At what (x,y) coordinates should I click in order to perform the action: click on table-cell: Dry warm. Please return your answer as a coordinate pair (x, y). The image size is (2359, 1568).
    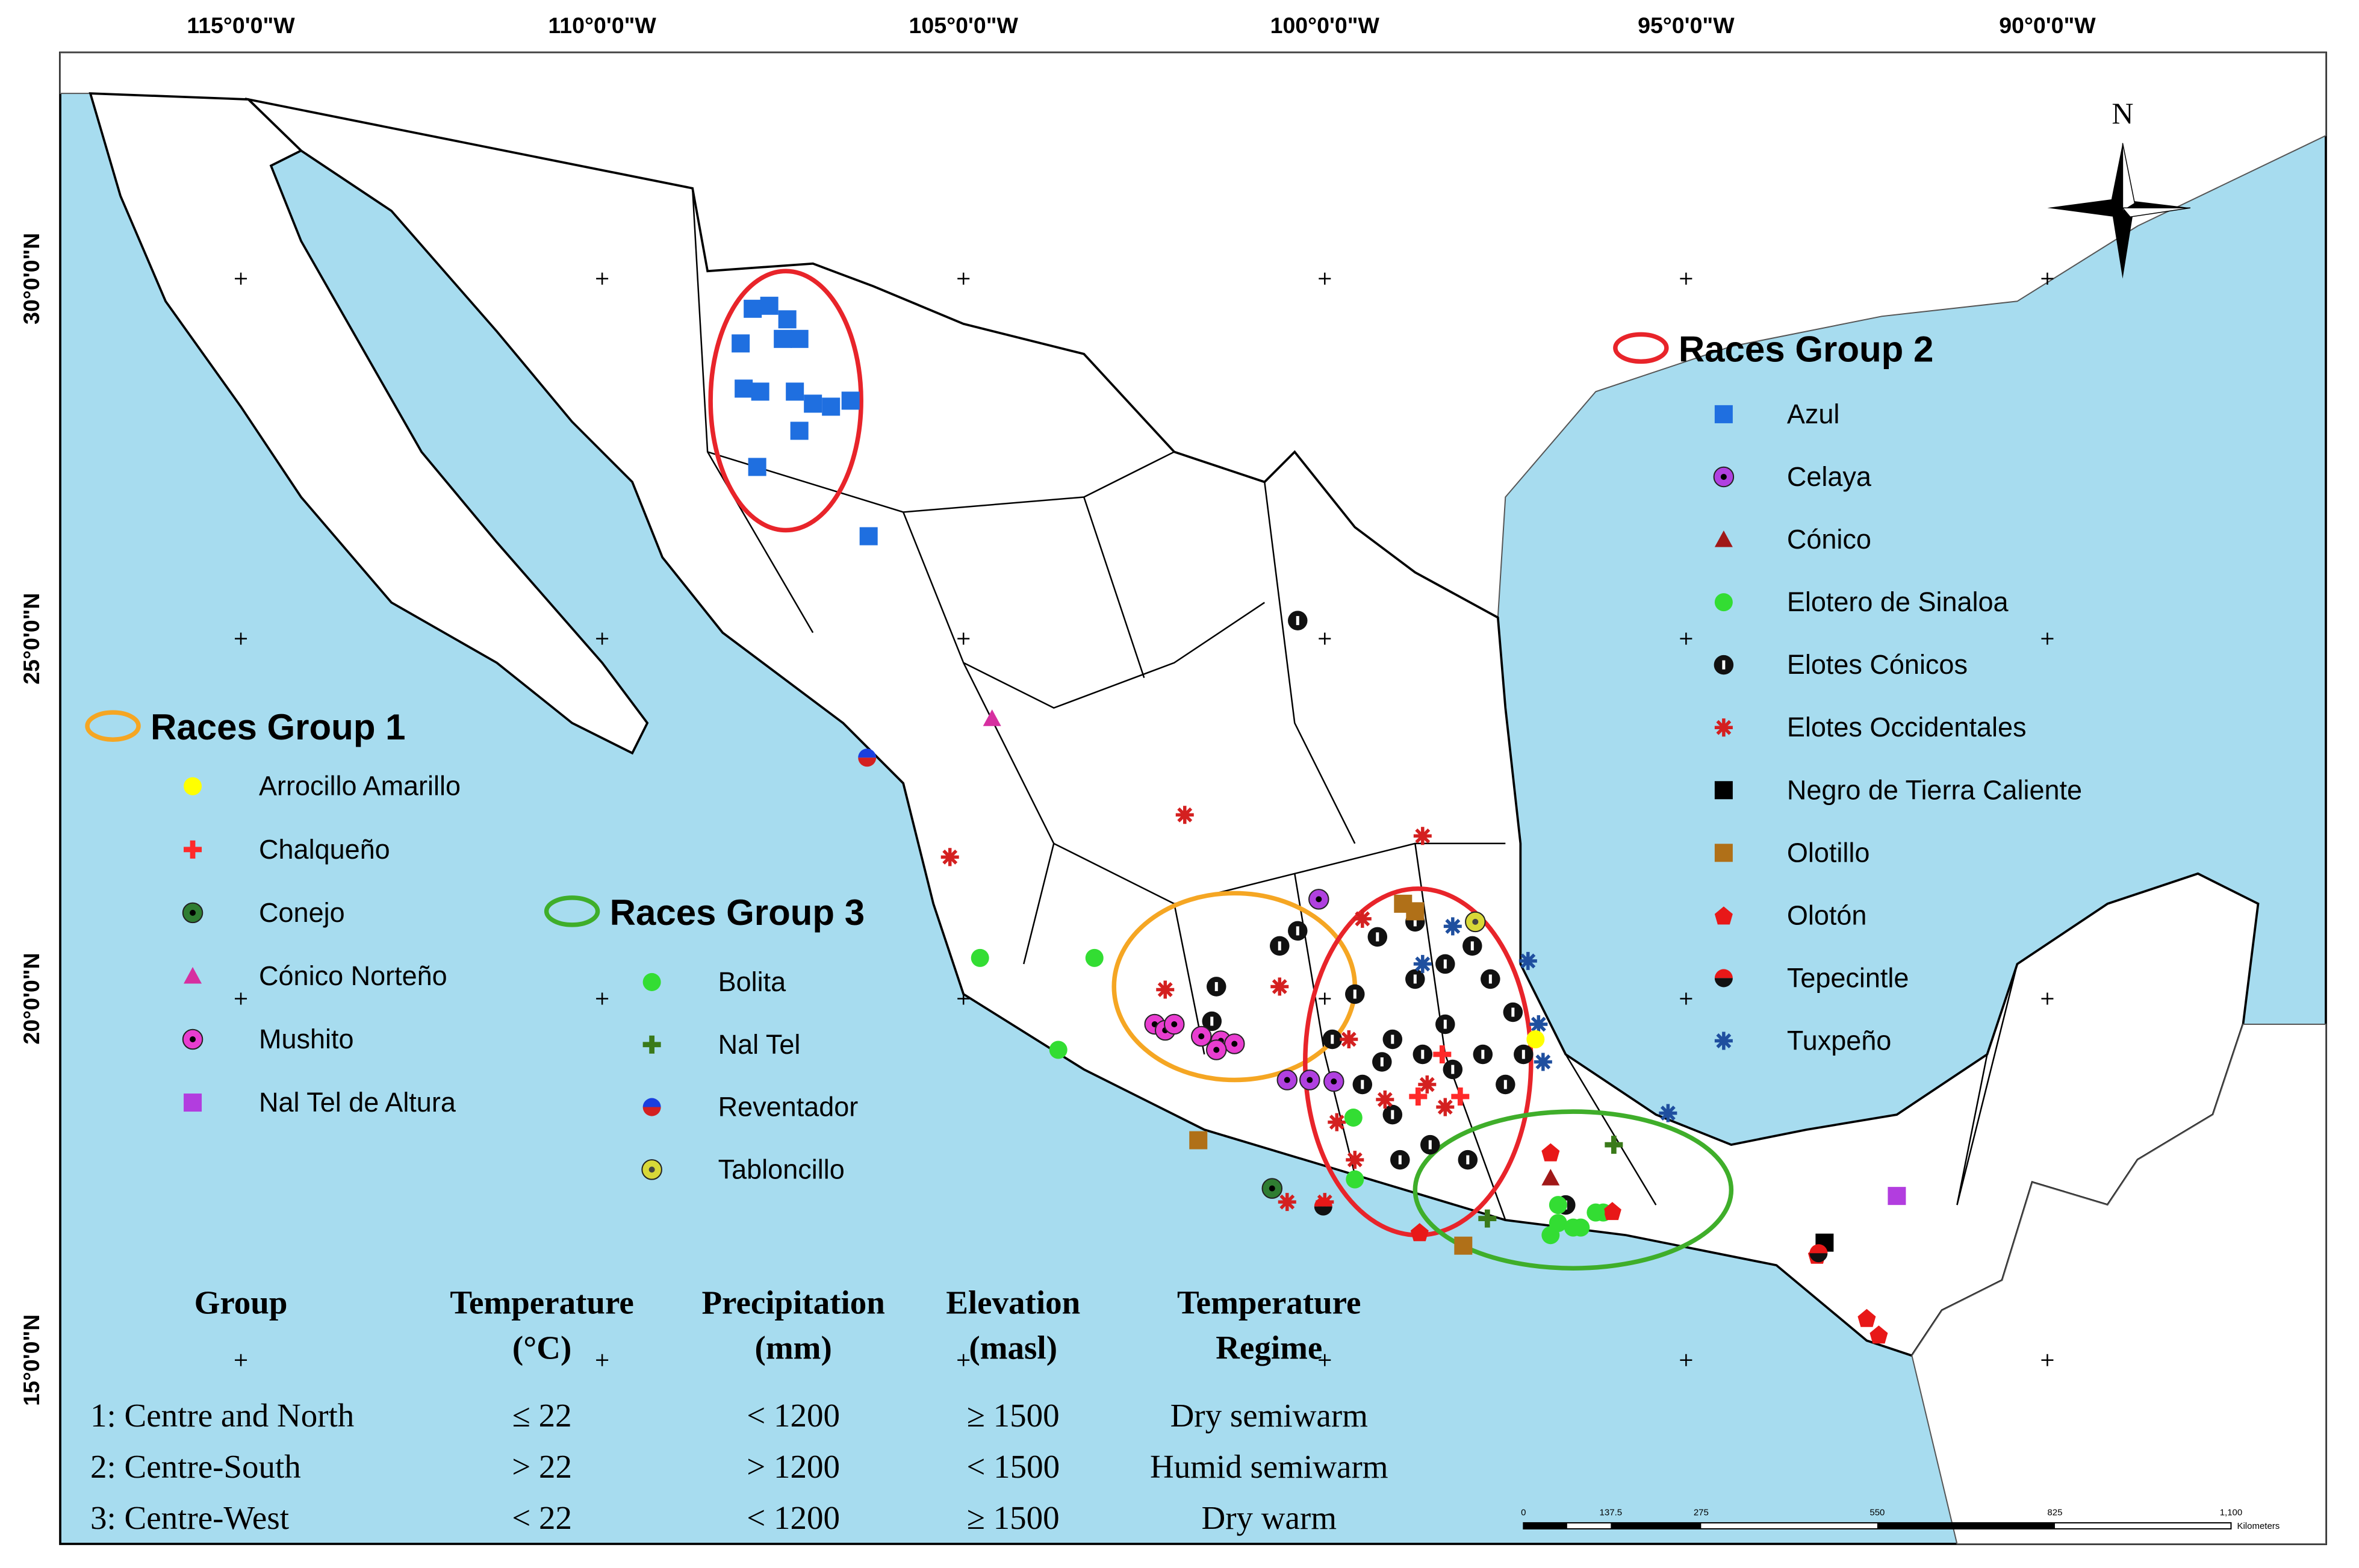
    Looking at the image, I should click on (1269, 1518).